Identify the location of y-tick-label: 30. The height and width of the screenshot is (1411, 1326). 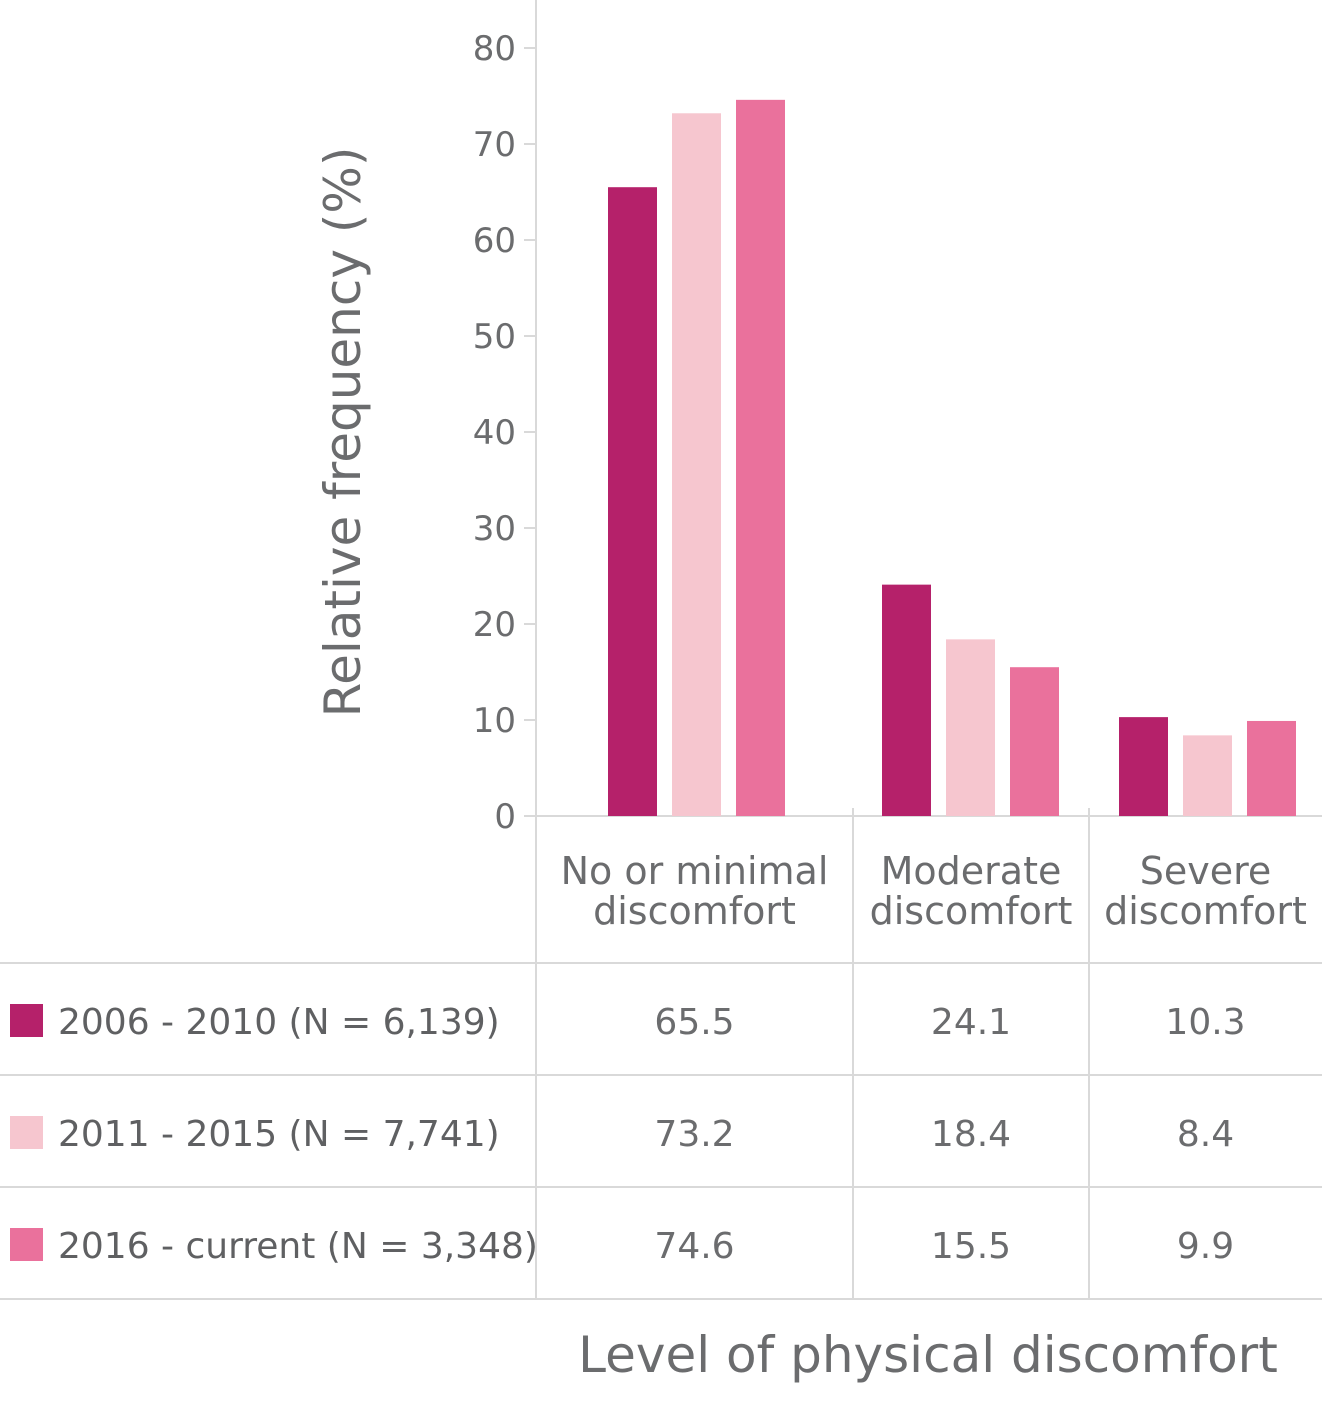
(494, 529).